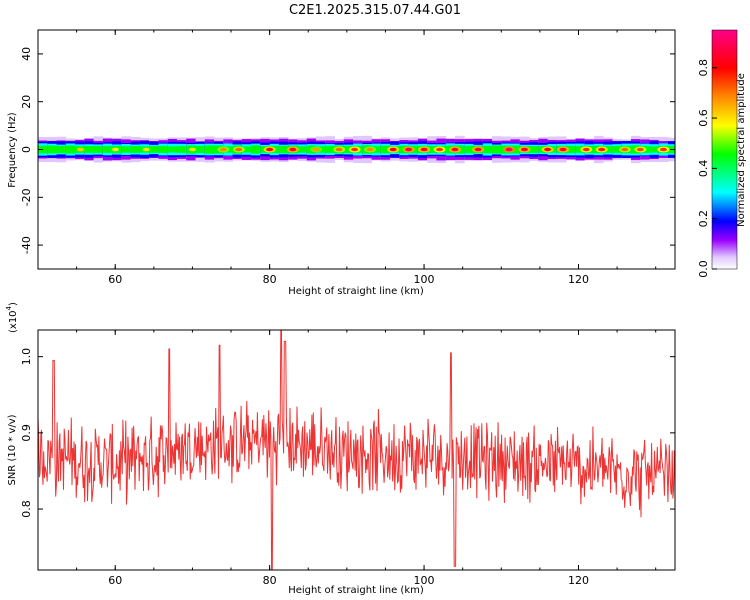 The image size is (750, 600). Describe the element at coordinates (26, 197) in the screenshot. I see `y-tick-label: -20` at that location.